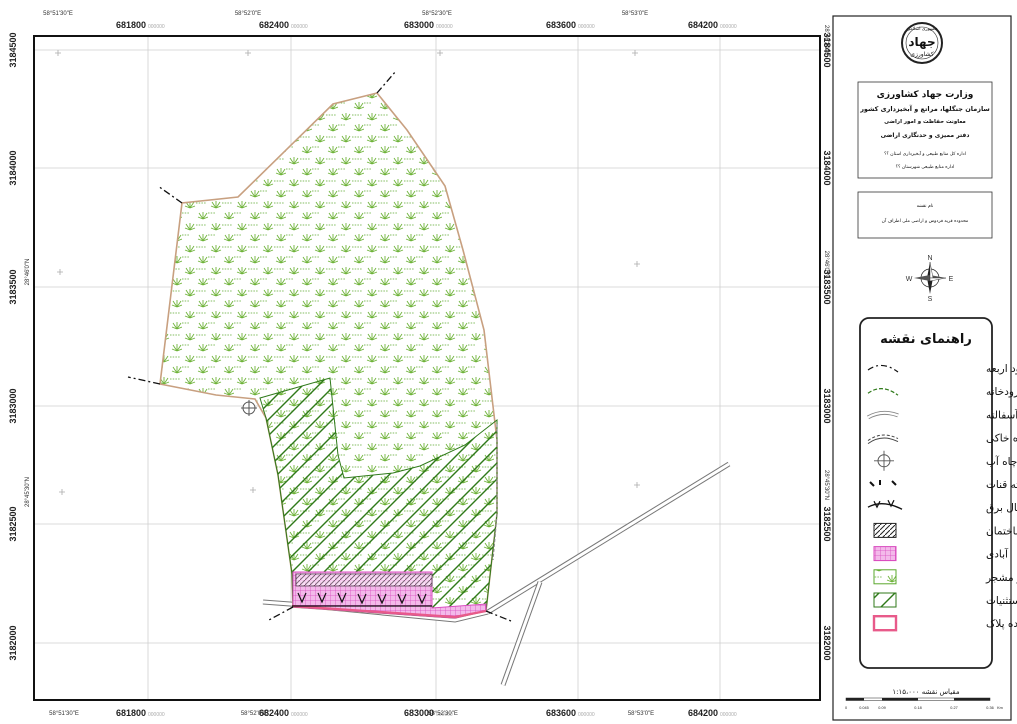 The image size is (1017, 724). What do you see at coordinates (924, 708) in the screenshot?
I see `scale-tick-labels: 0 0.045 0.09 0.18 0.27 0.36 Km` at bounding box center [924, 708].